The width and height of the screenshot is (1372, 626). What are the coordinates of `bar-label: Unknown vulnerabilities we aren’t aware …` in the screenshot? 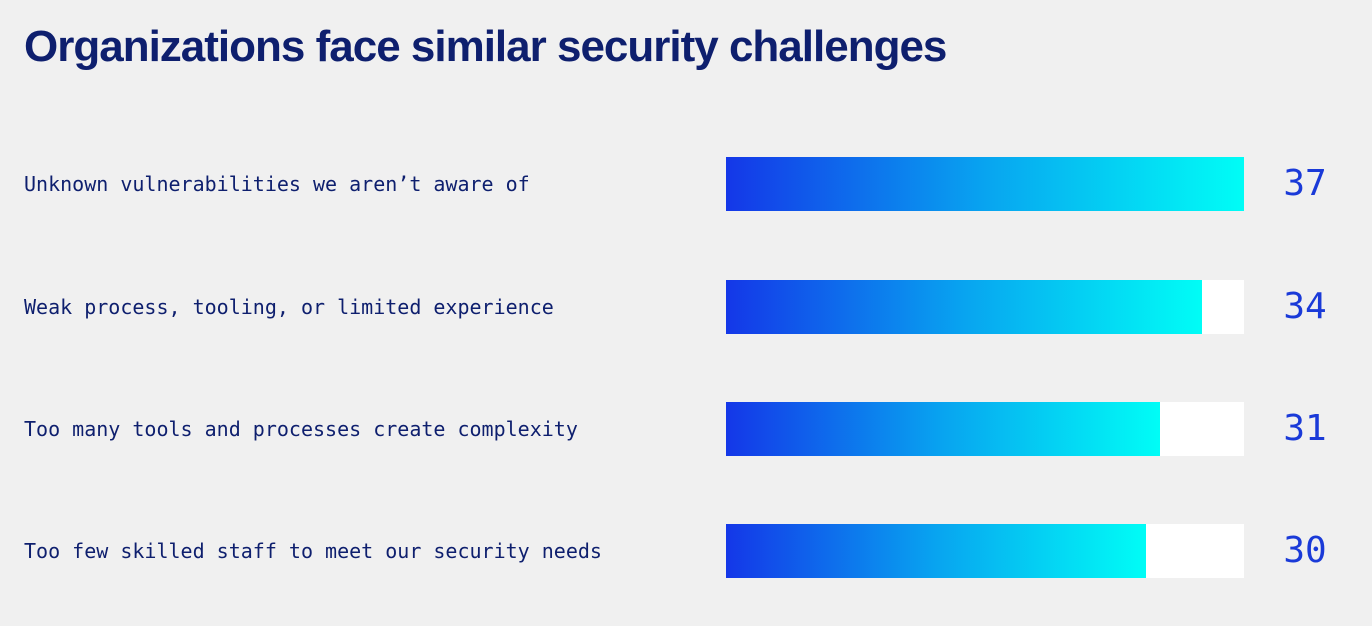 It's located at (277, 184).